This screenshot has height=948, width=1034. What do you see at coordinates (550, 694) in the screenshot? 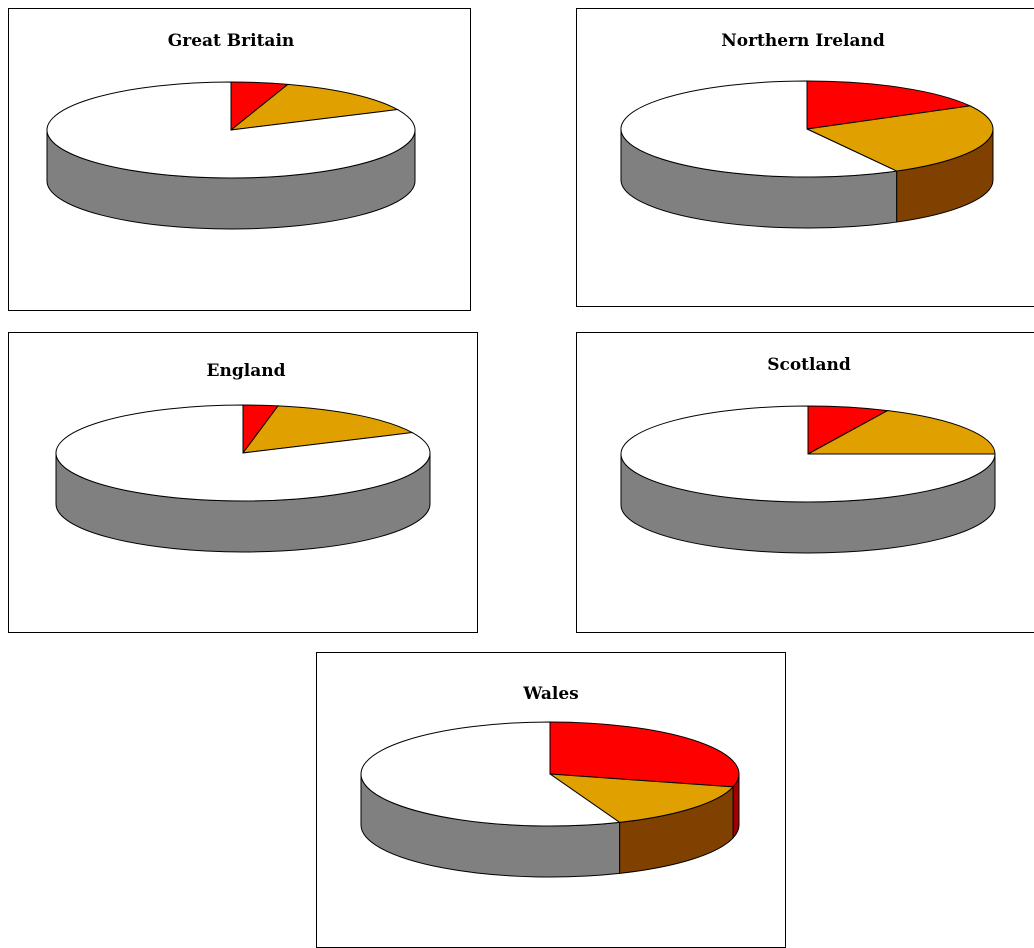
I see `chart-title: Wales` at bounding box center [550, 694].